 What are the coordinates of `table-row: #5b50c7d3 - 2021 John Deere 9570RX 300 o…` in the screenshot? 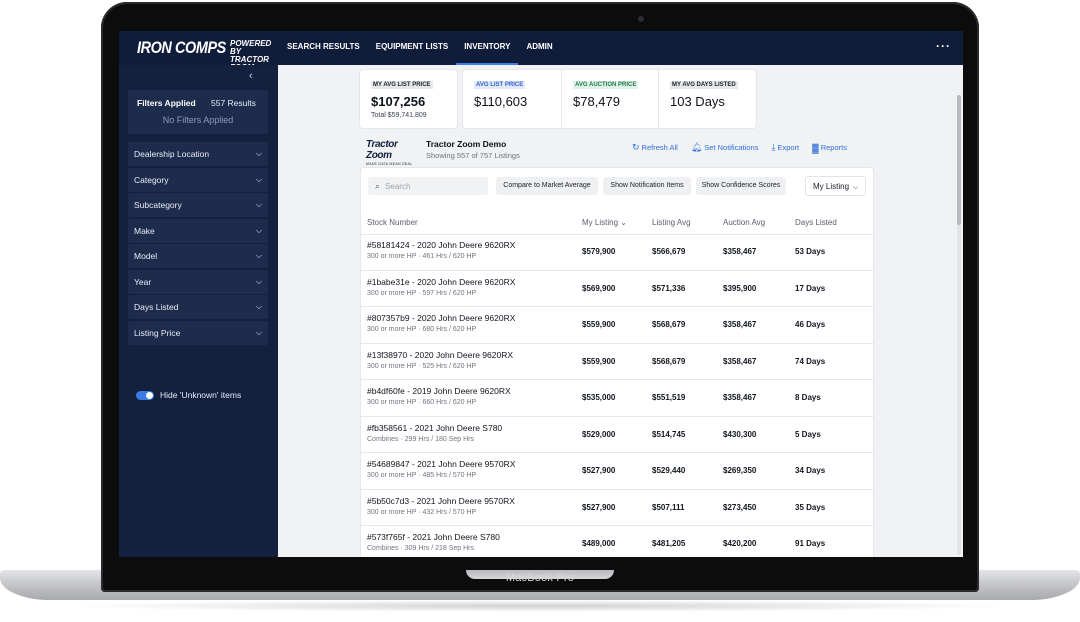 It's located at (617, 508).